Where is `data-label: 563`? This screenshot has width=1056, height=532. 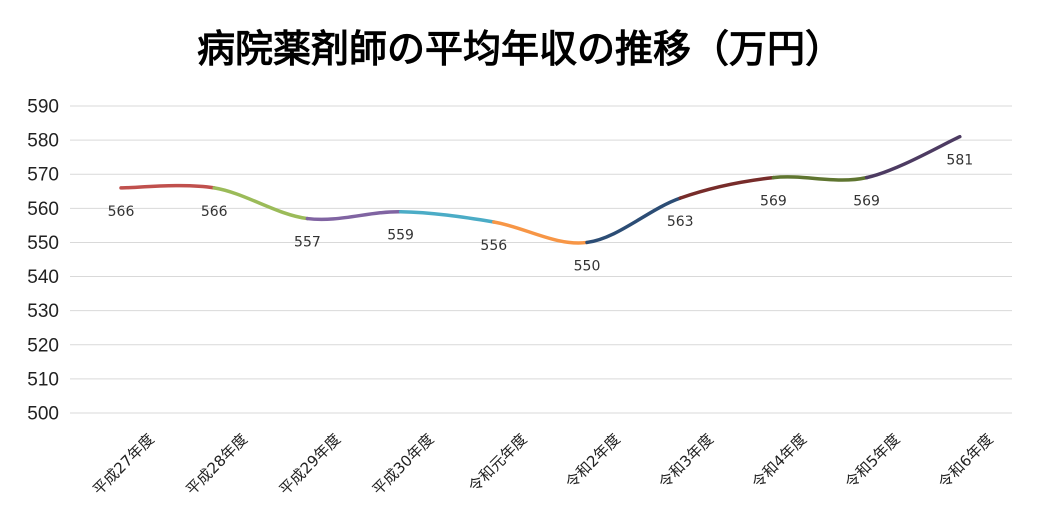
data-label: 563 is located at coordinates (680, 222).